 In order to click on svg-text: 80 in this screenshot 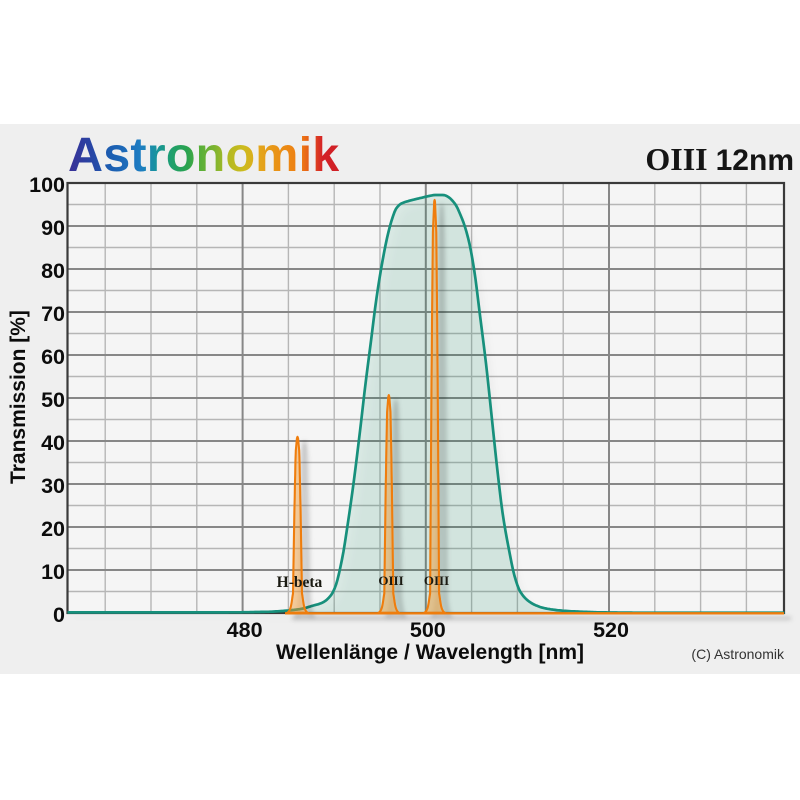, I will do `click(53, 271)`.